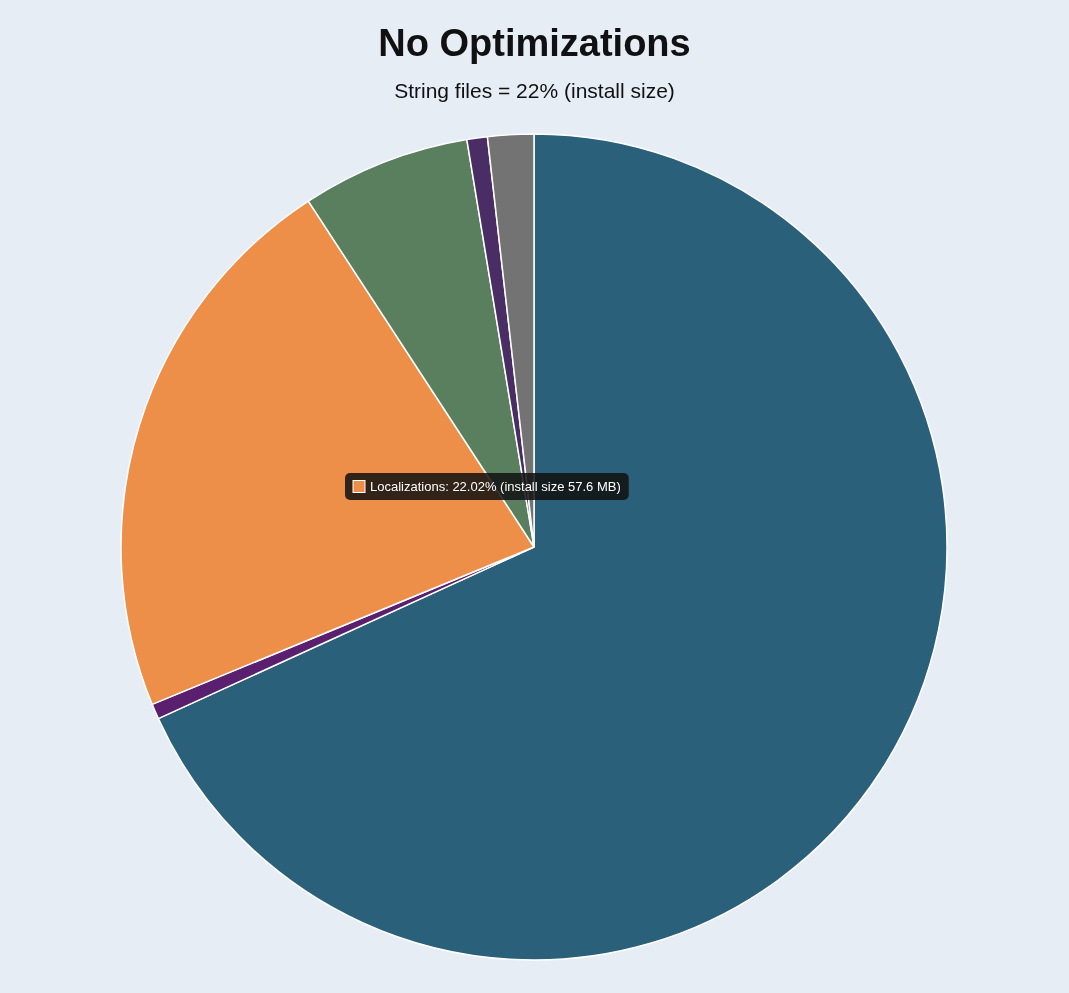 This screenshot has height=993, width=1069. Describe the element at coordinates (534, 90) in the screenshot. I see `chart-subtitle: String files = 22% (install size)` at that location.